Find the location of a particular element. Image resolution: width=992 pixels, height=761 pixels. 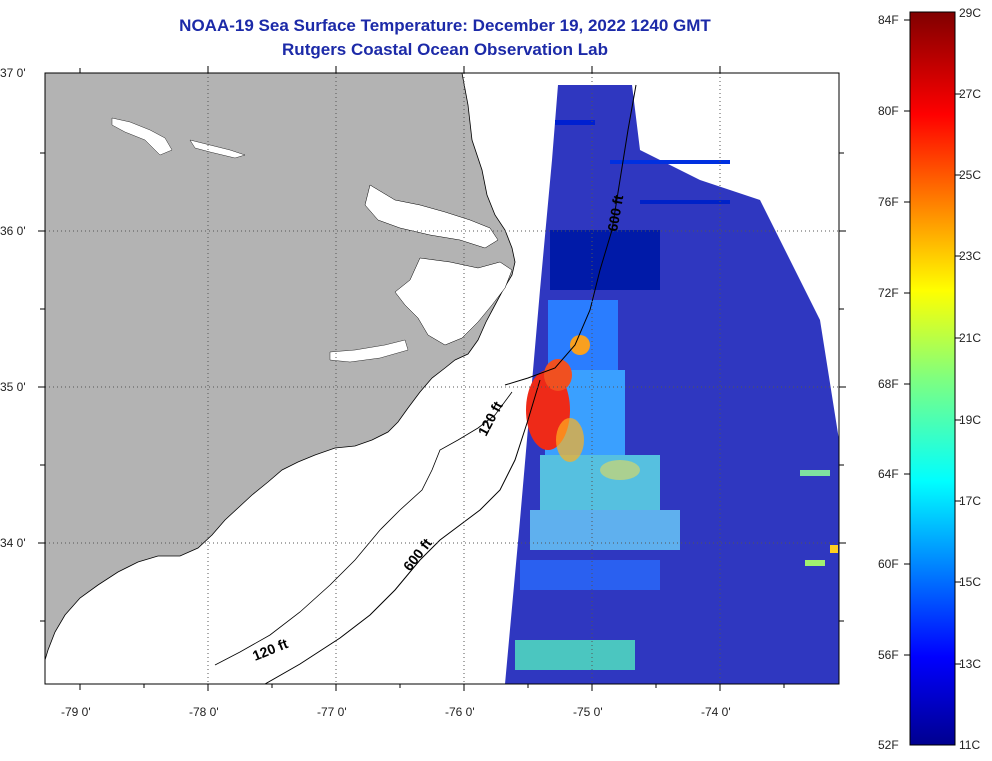

colorbar-f-label: 72F is located at coordinates (888, 293).